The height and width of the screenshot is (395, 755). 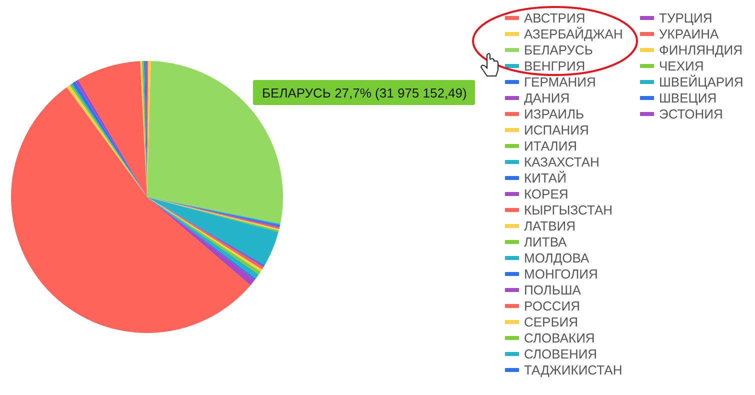 I want to click on legend-label: СЕРБИЯ, so click(x=551, y=322).